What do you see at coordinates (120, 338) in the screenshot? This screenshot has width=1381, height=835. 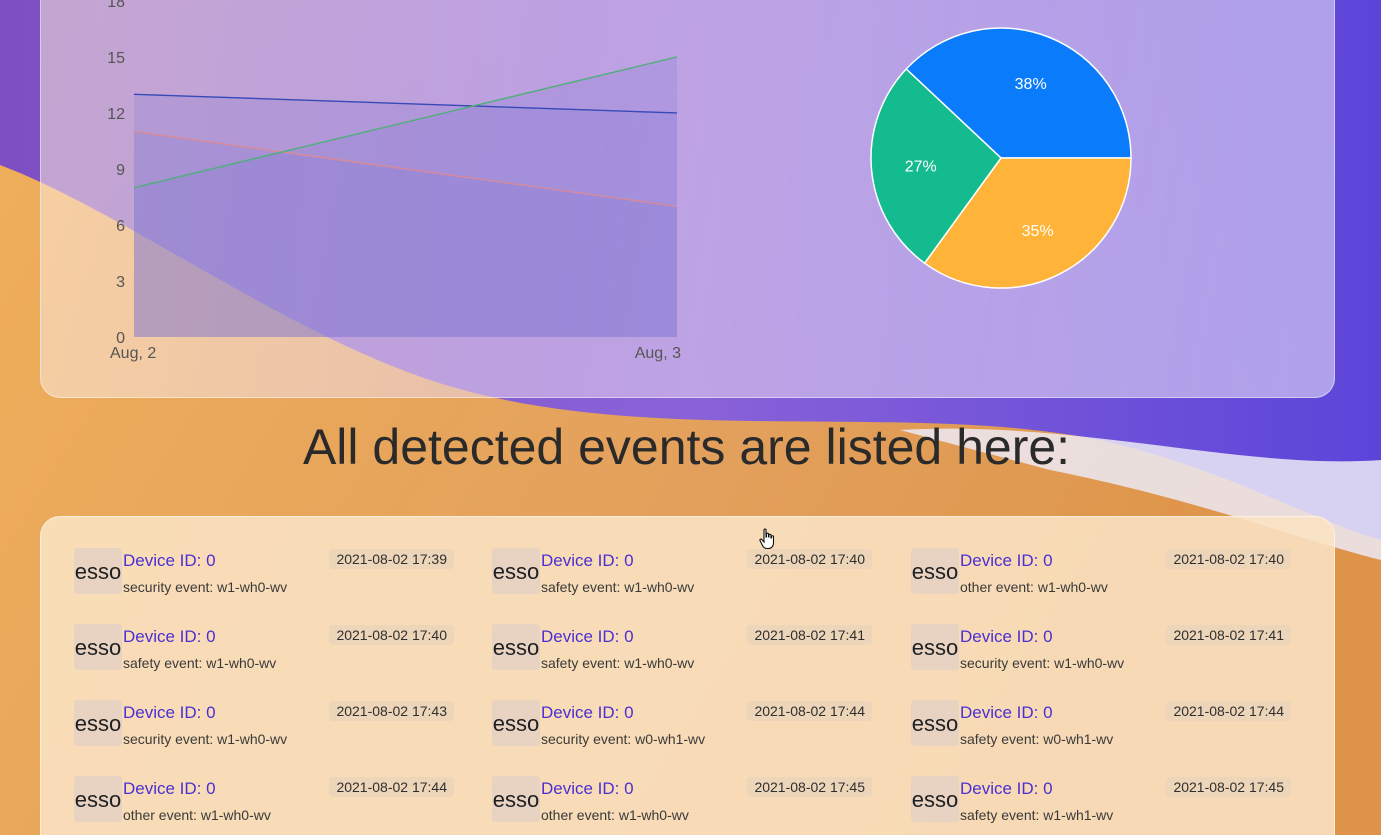 I see `y-tick-label: 0` at bounding box center [120, 338].